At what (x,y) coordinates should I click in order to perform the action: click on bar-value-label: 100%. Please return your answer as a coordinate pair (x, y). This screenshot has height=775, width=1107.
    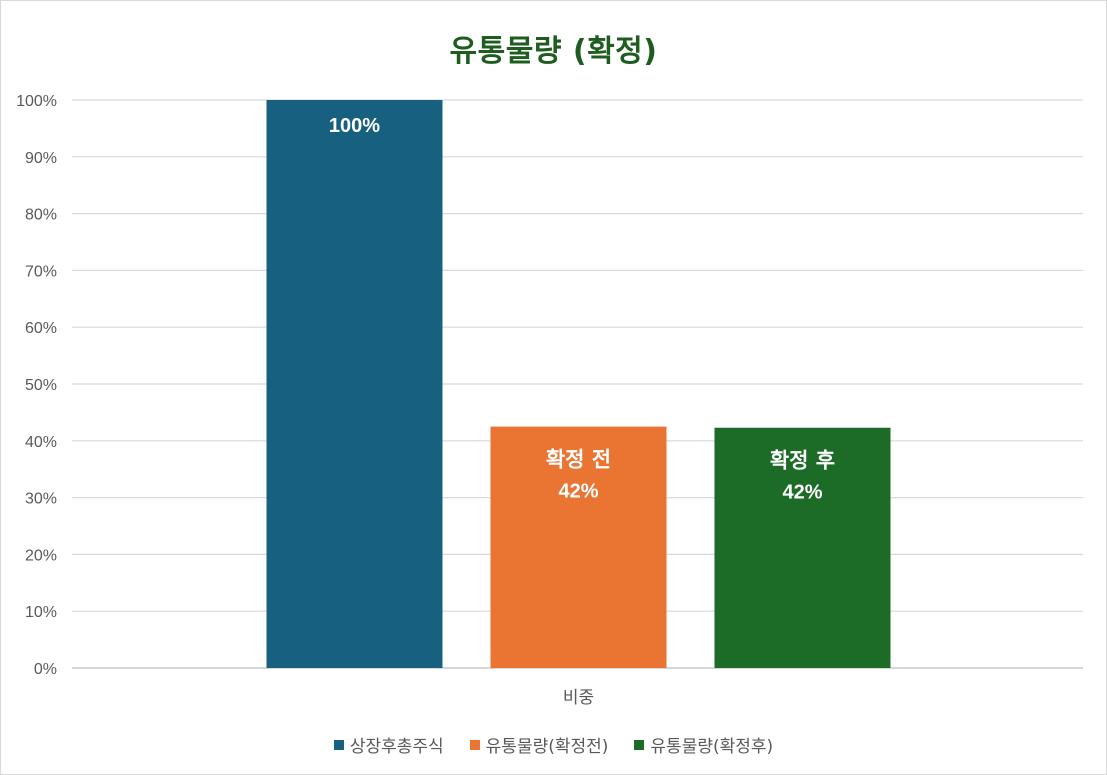
    Looking at the image, I should click on (354, 126).